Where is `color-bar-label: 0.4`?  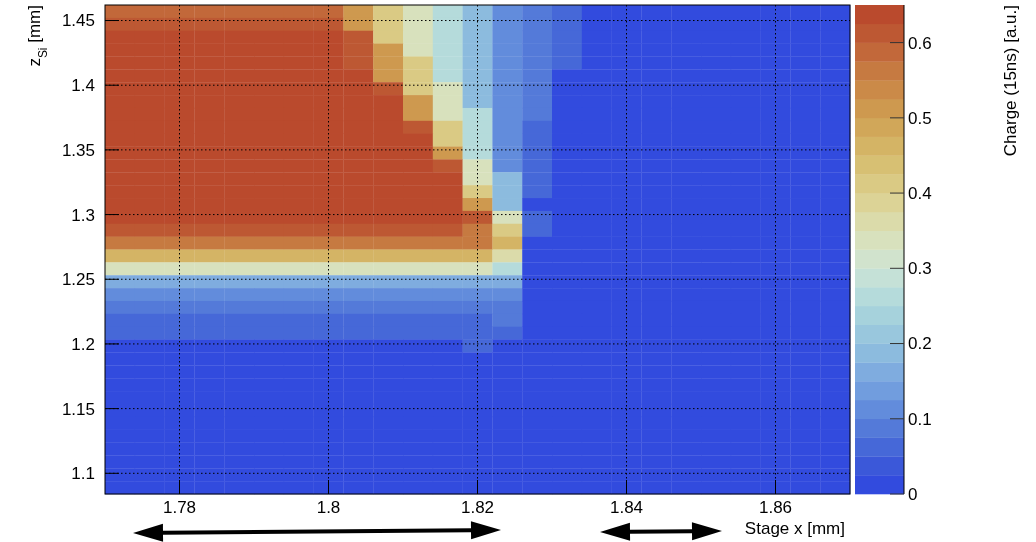
color-bar-label: 0.4 is located at coordinates (920, 194).